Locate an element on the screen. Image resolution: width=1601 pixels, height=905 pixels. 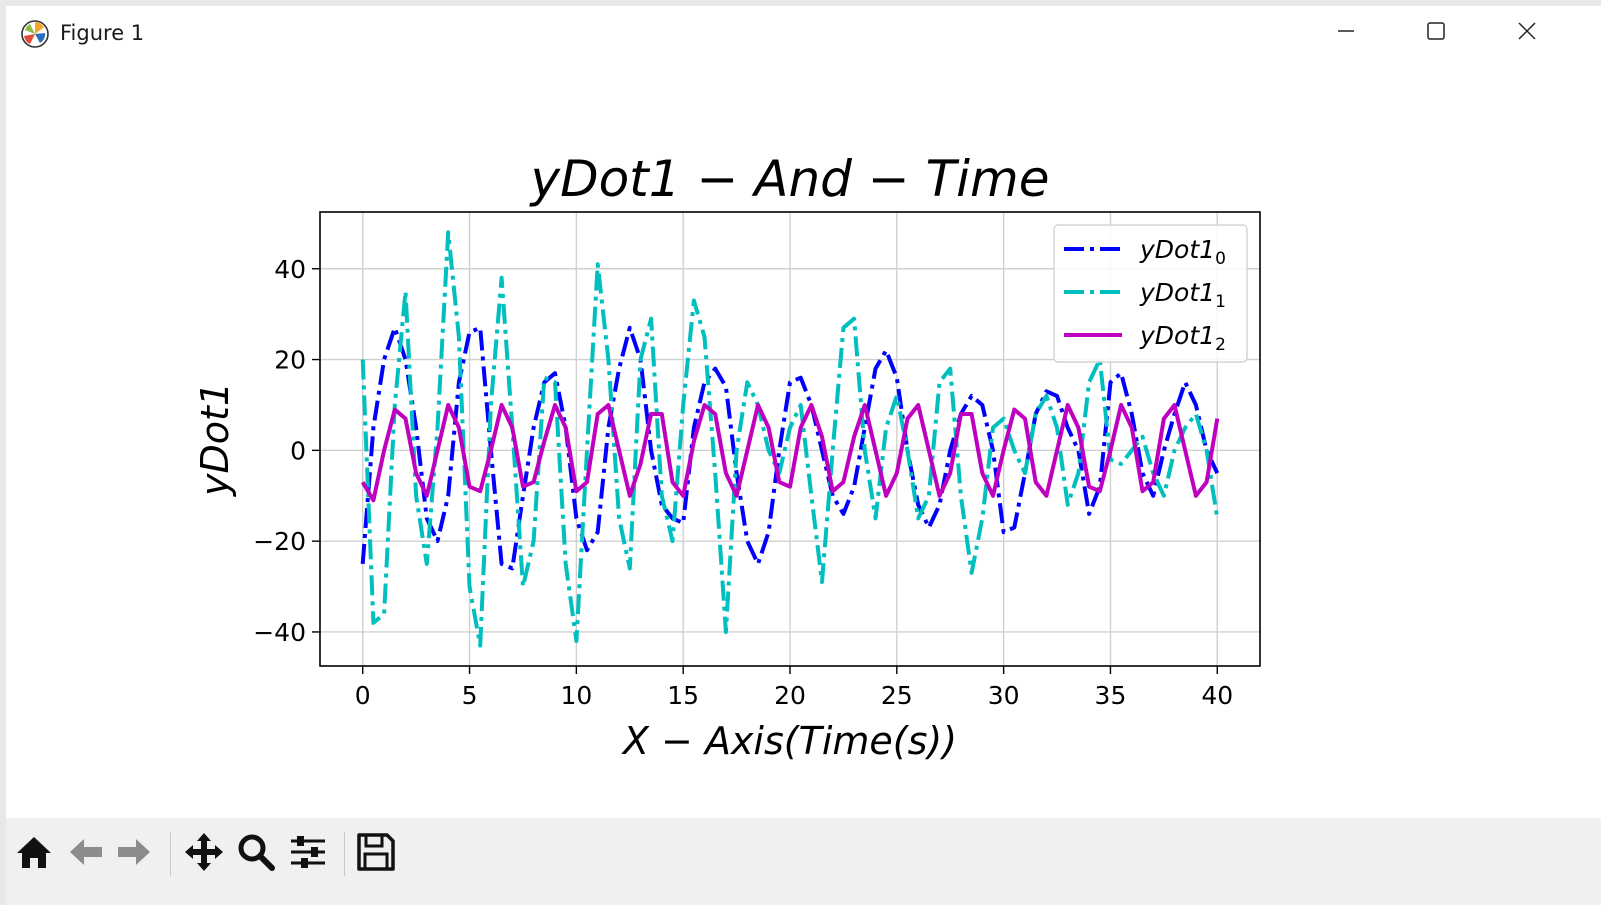
forward-button is located at coordinates (134, 854).